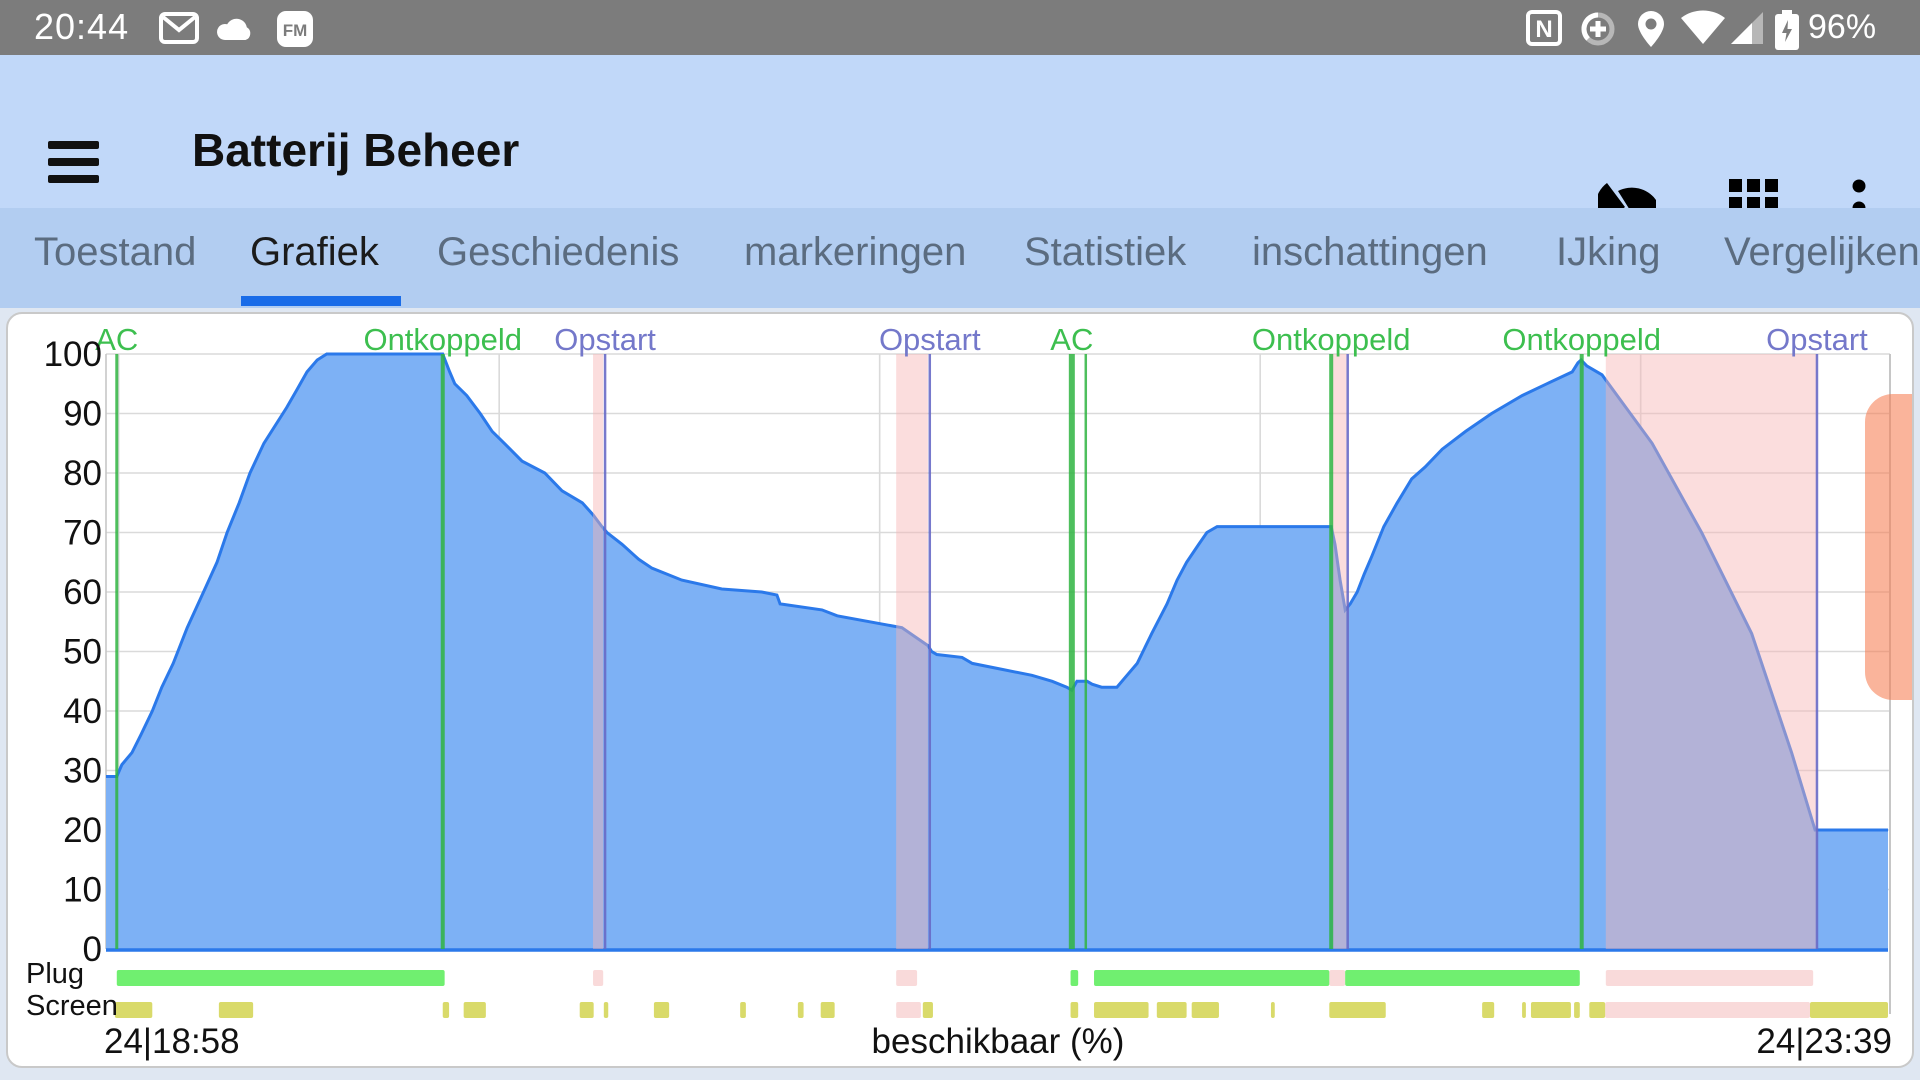 The height and width of the screenshot is (1080, 1920). What do you see at coordinates (1822, 252) in the screenshot?
I see `tab-vergelijken: Vergelijken` at bounding box center [1822, 252].